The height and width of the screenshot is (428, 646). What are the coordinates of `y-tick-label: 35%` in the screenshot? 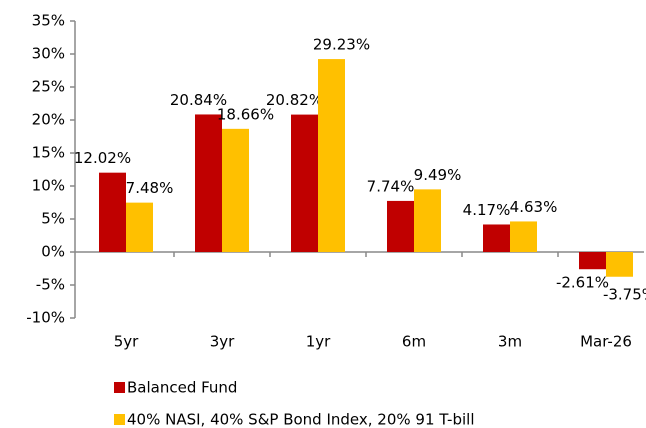 It's located at (48, 21).